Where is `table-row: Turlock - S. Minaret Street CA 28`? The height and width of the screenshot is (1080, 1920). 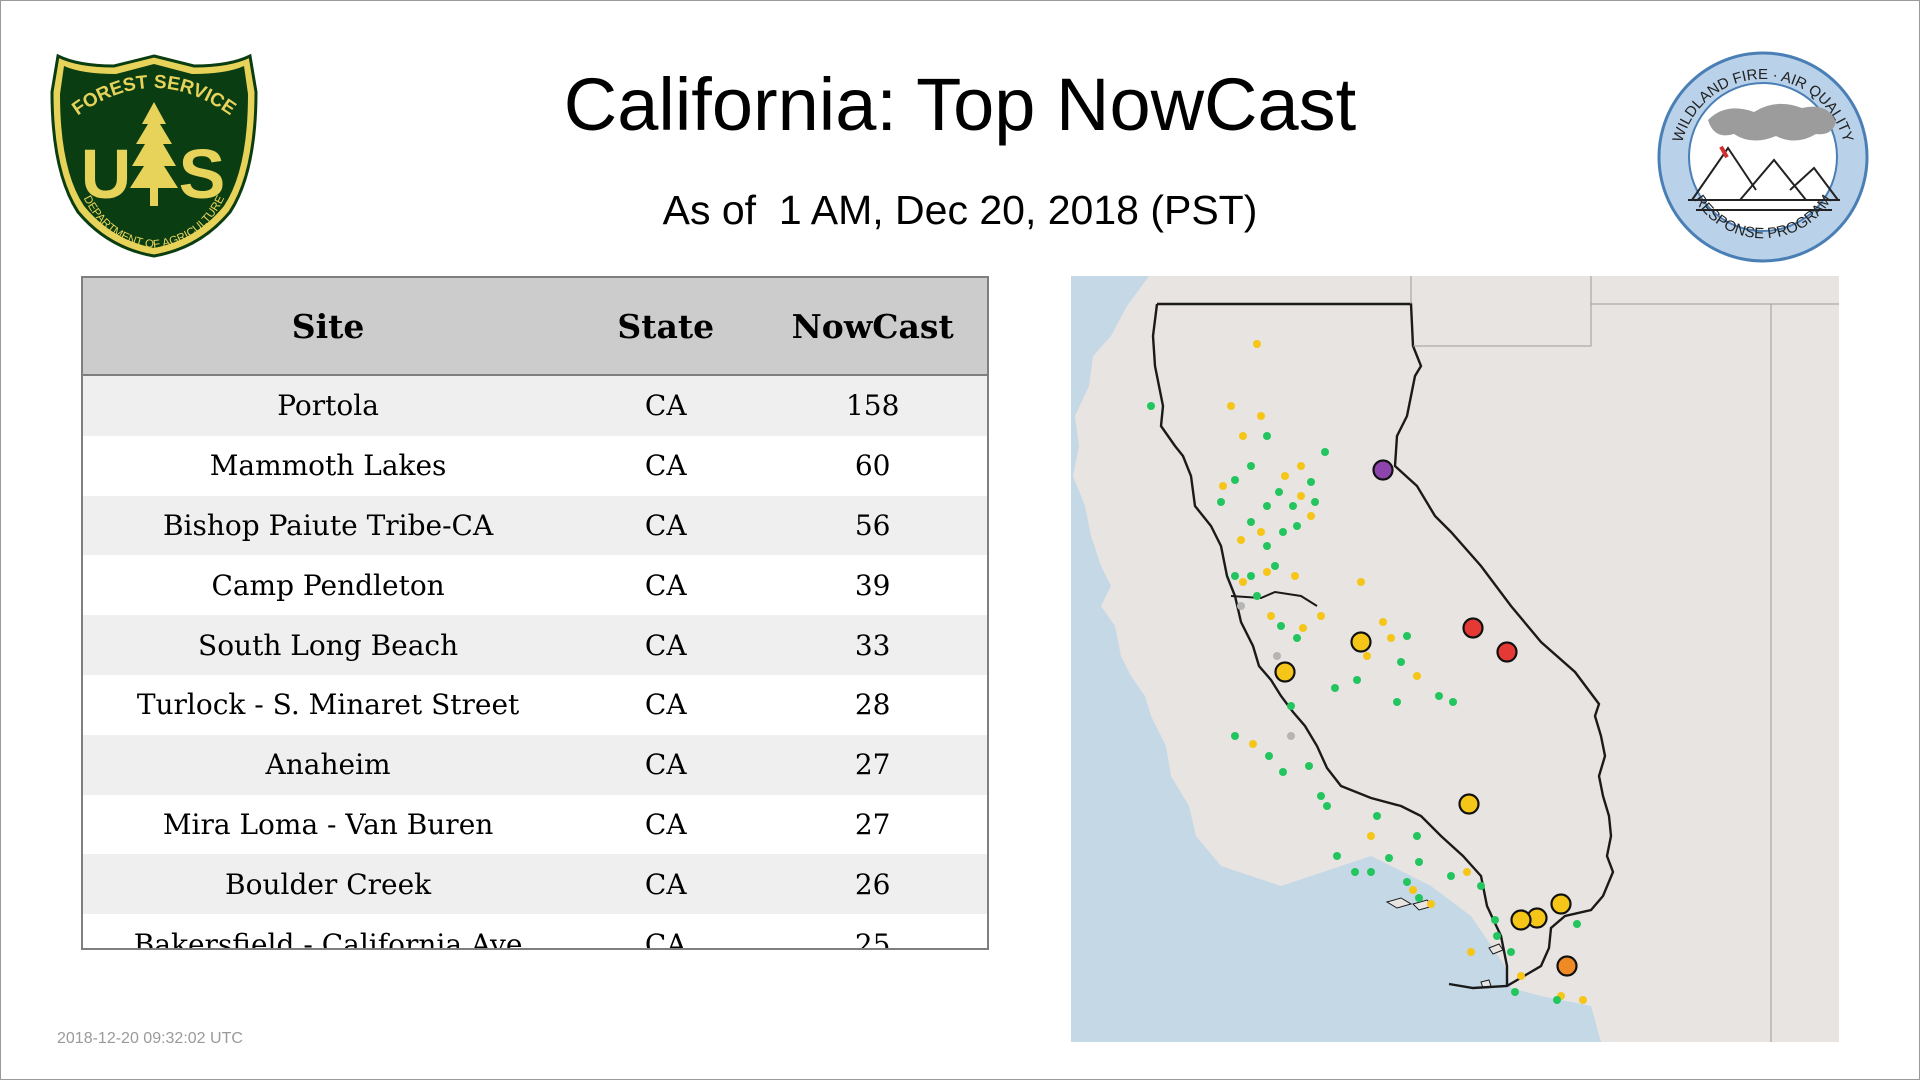
table-row: Turlock - S. Minaret Street CA 28 is located at coordinates (535, 704).